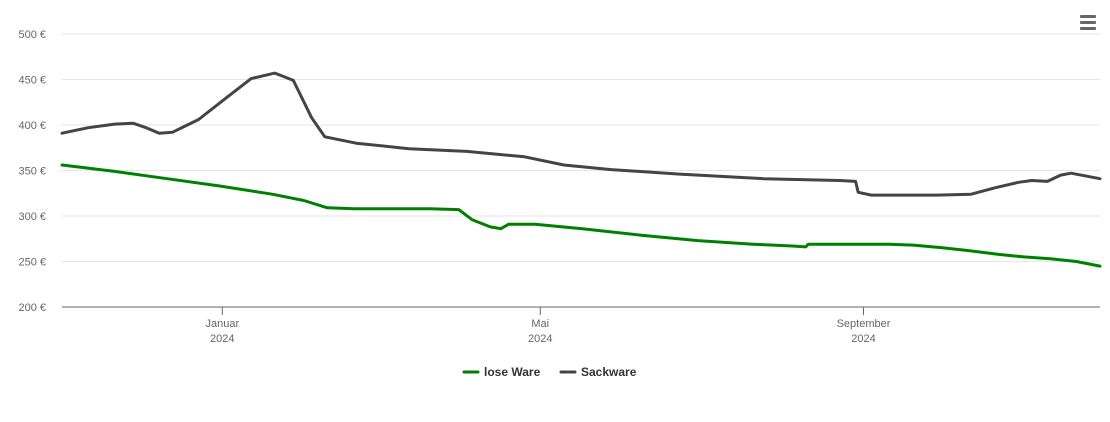  I want to click on x-axis: Januar 2024 Mai 2024 September 2024, so click(548, 326).